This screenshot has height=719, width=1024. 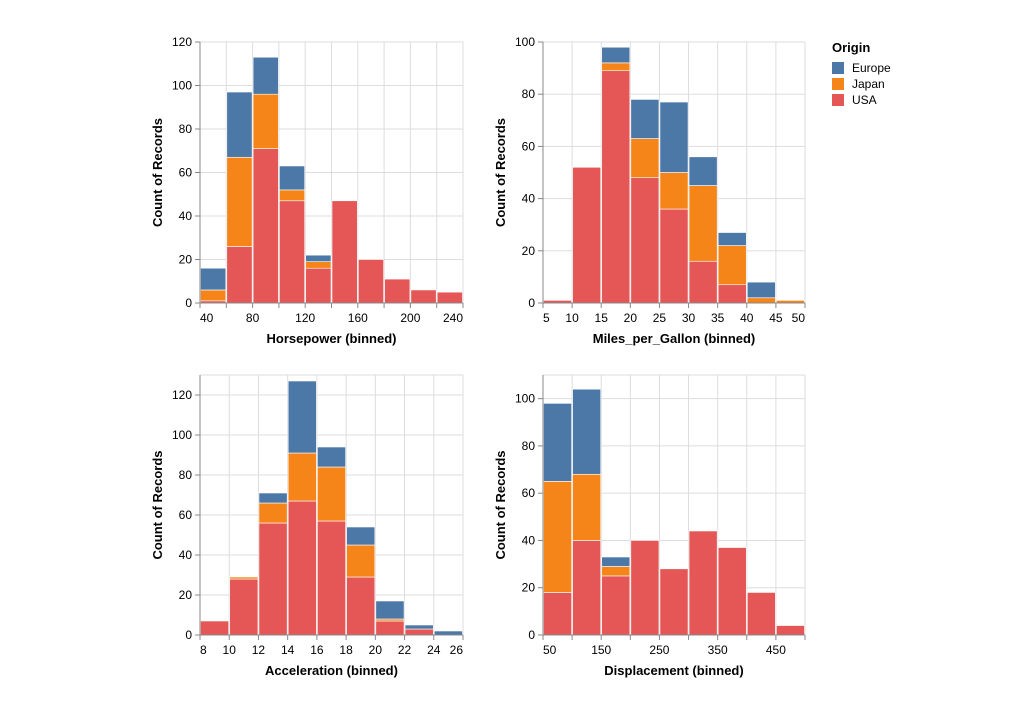 I want to click on x-tick-label: 25, so click(x=660, y=318).